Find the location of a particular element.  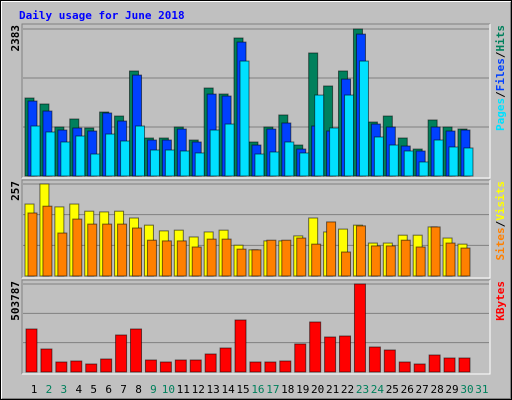

x-tick-label: 25 is located at coordinates (392, 389).